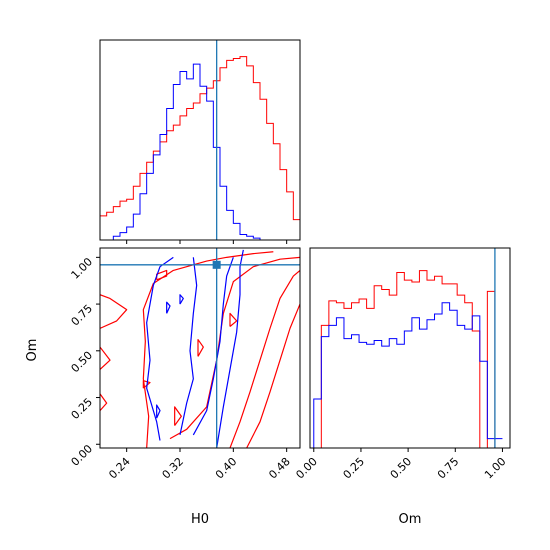 Image resolution: width=550 pixels, height=550 pixels. I want to click on h0-hist-series-blue, so click(200, 152).